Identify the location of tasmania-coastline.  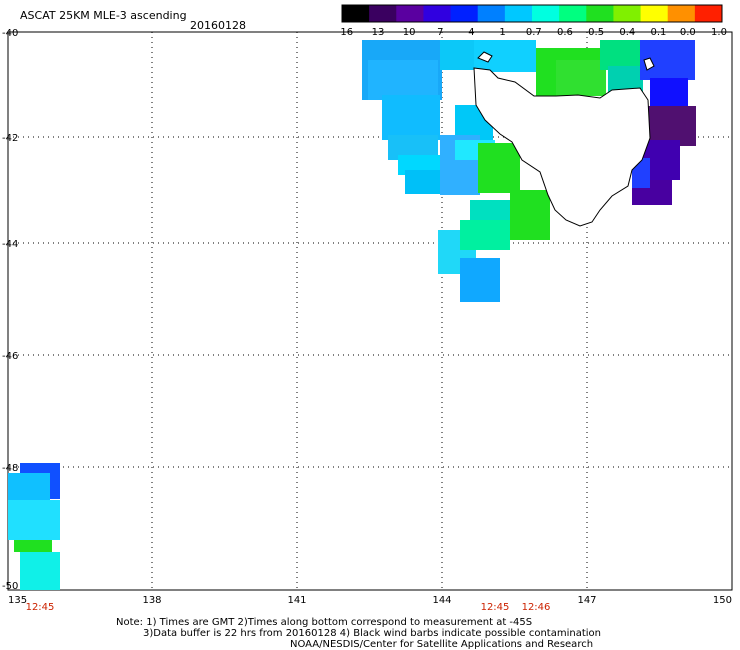
(562, 147).